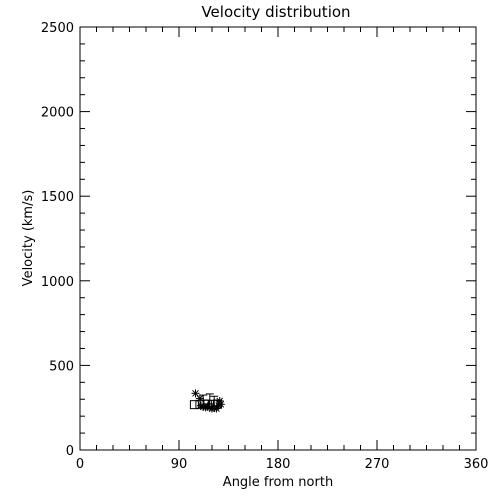  I want to click on data-points, so click(207, 401).